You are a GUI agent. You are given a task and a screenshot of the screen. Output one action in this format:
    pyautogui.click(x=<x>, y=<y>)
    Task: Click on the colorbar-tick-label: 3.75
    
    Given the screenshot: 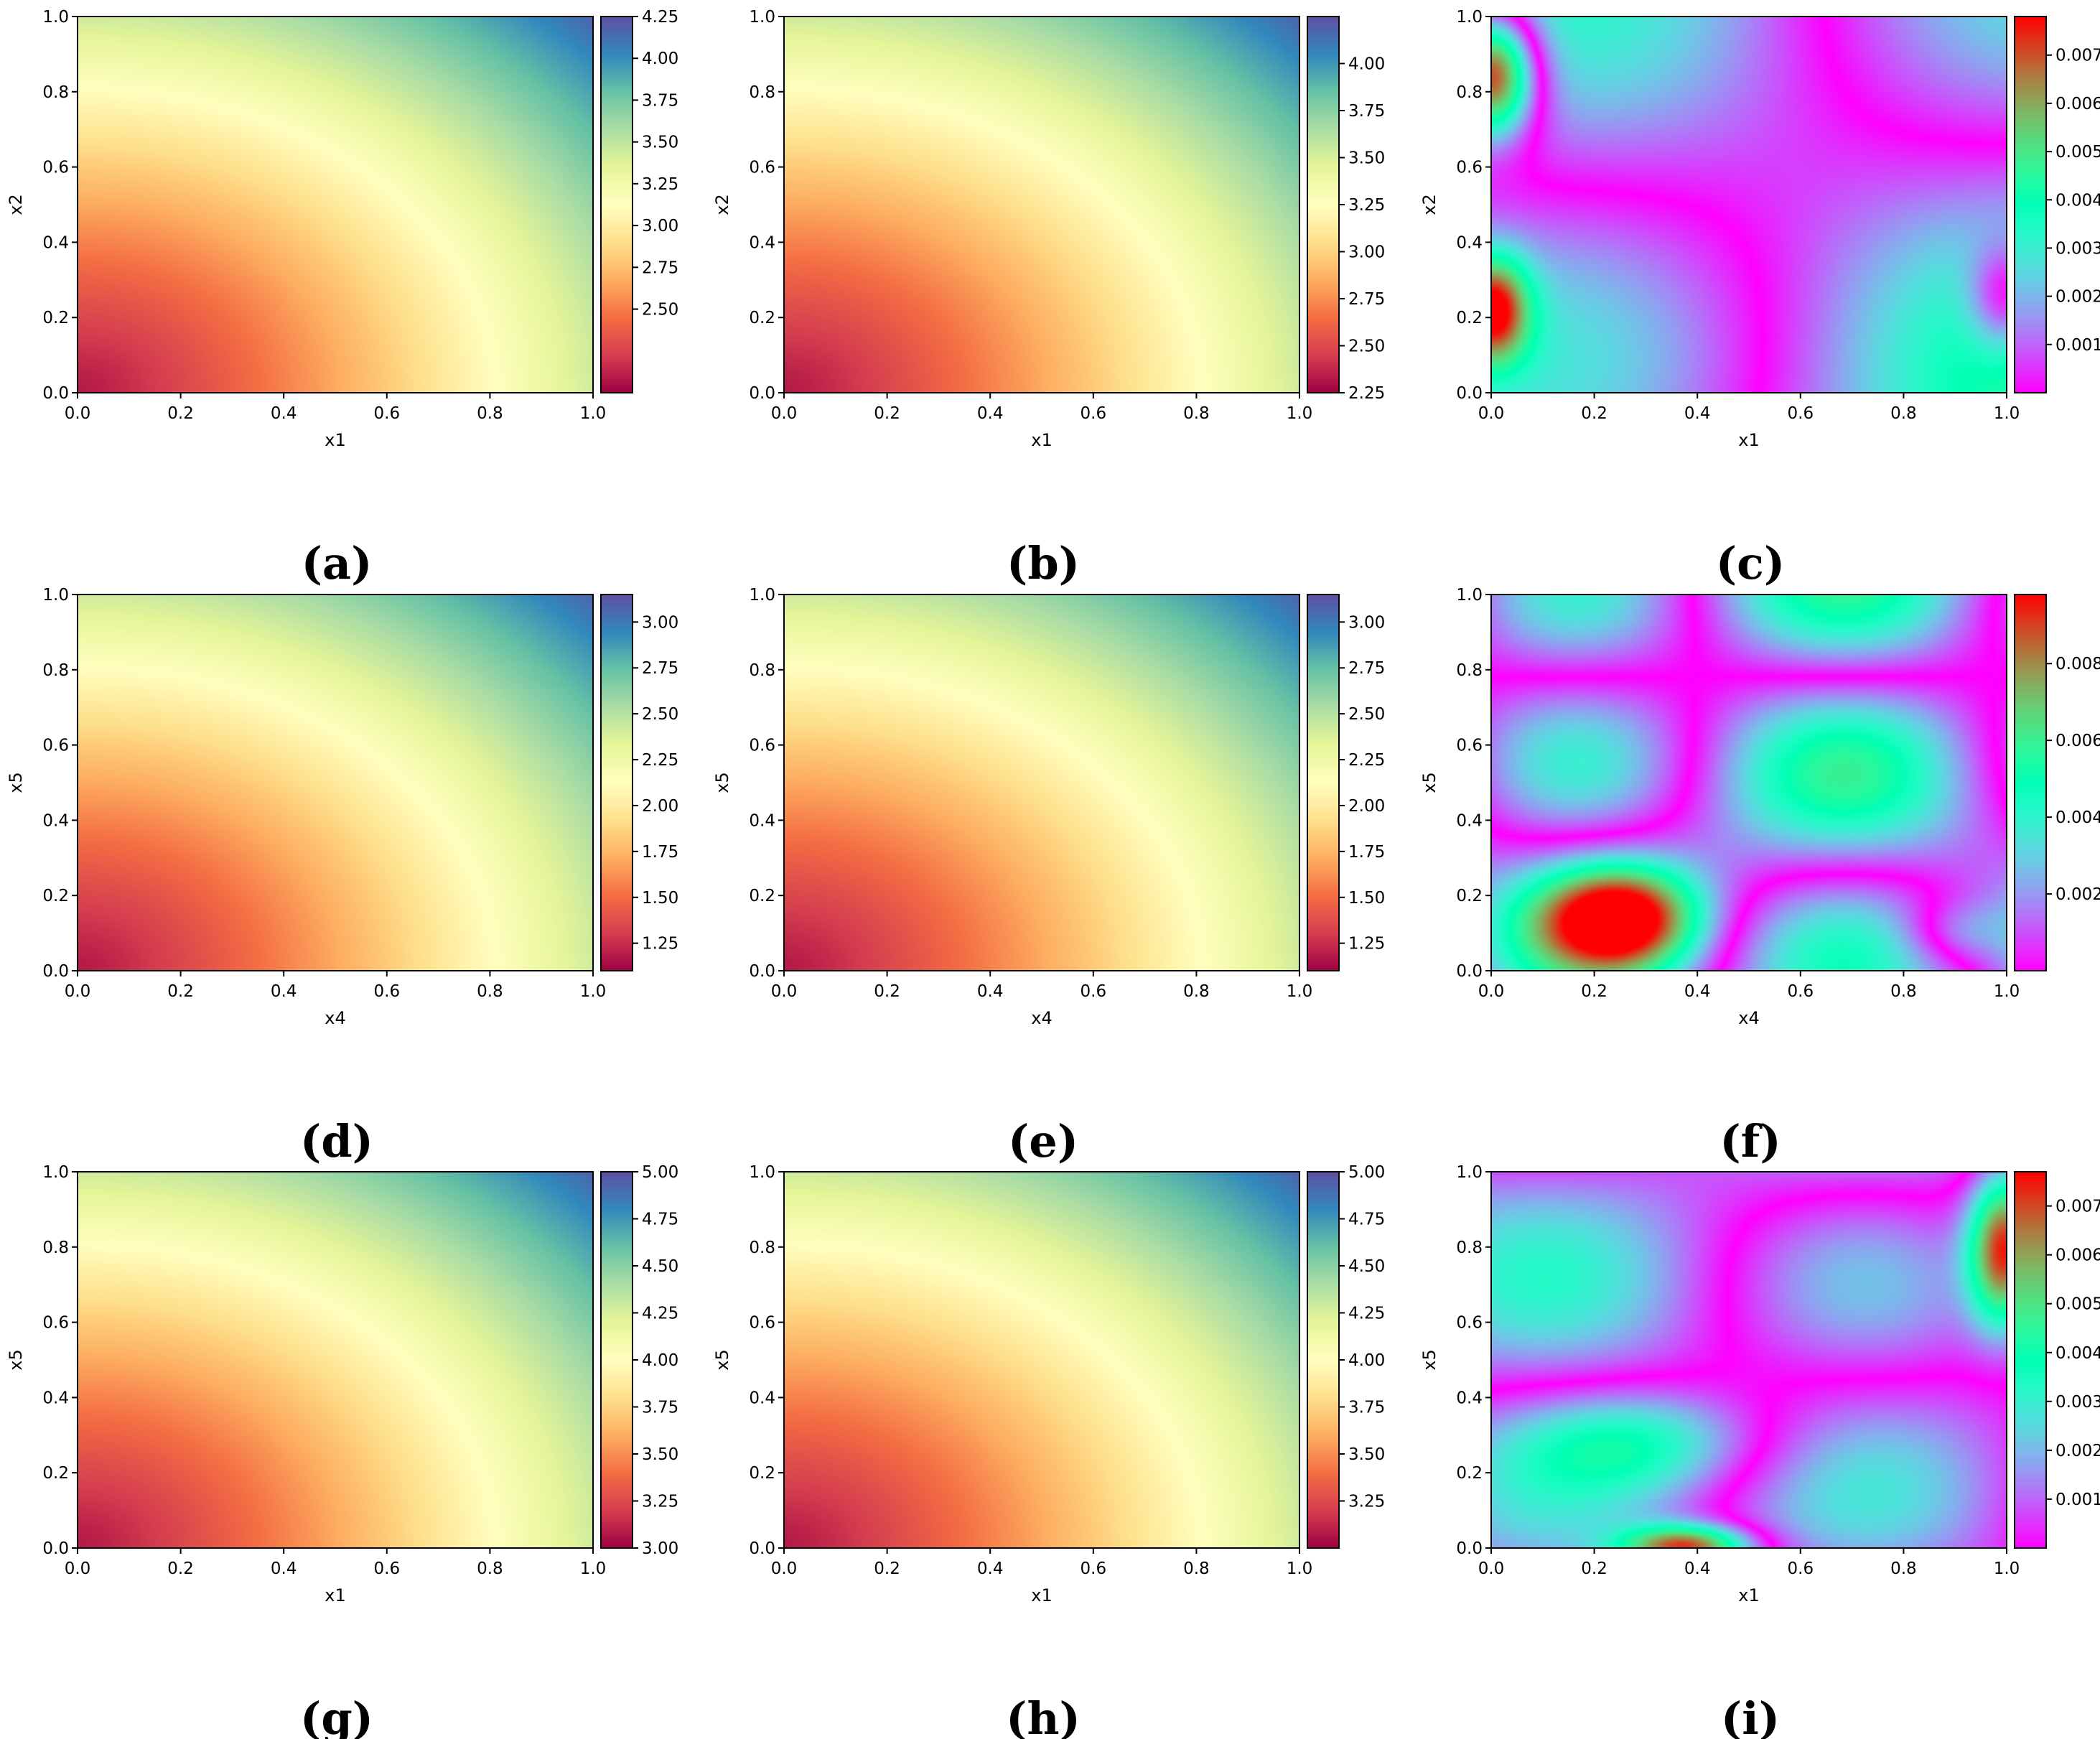 What is the action you would take?
    pyautogui.click(x=1366, y=111)
    